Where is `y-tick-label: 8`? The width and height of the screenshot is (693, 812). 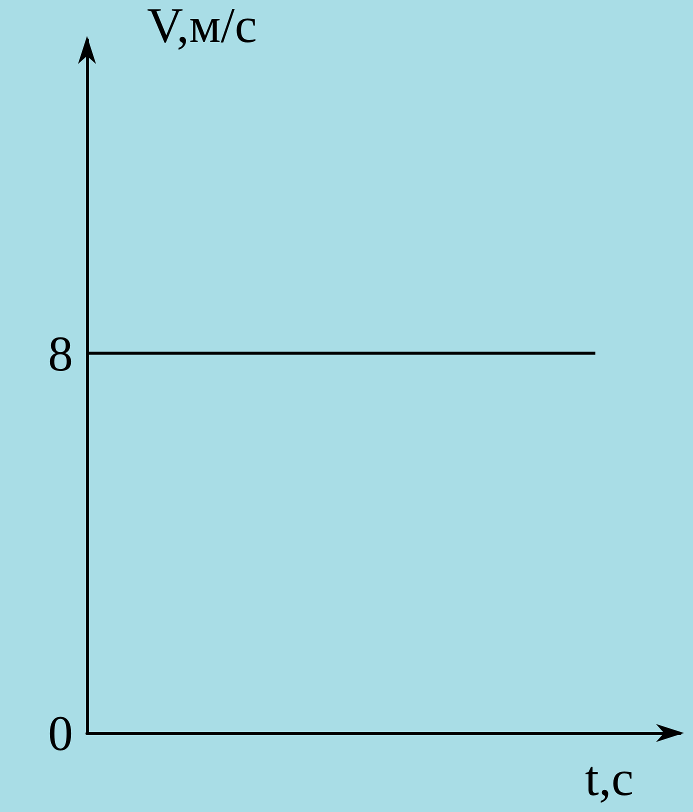
y-tick-label: 8 is located at coordinates (60, 353).